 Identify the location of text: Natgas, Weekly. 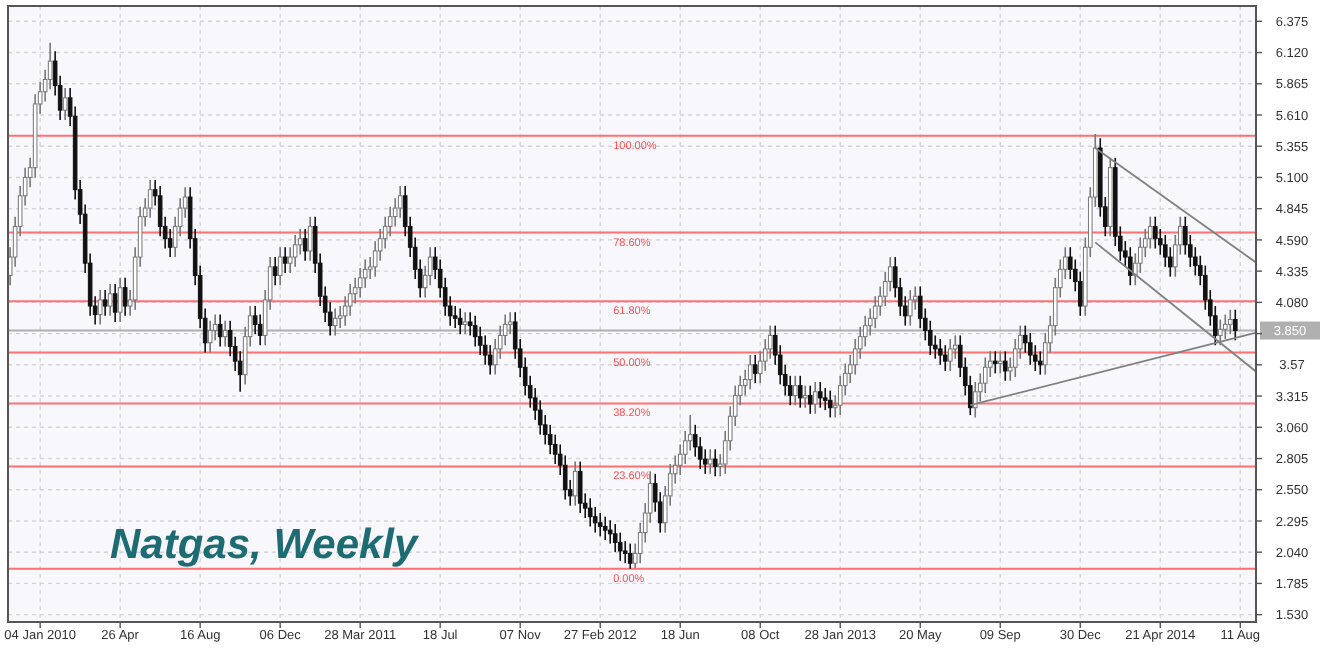
(265, 545).